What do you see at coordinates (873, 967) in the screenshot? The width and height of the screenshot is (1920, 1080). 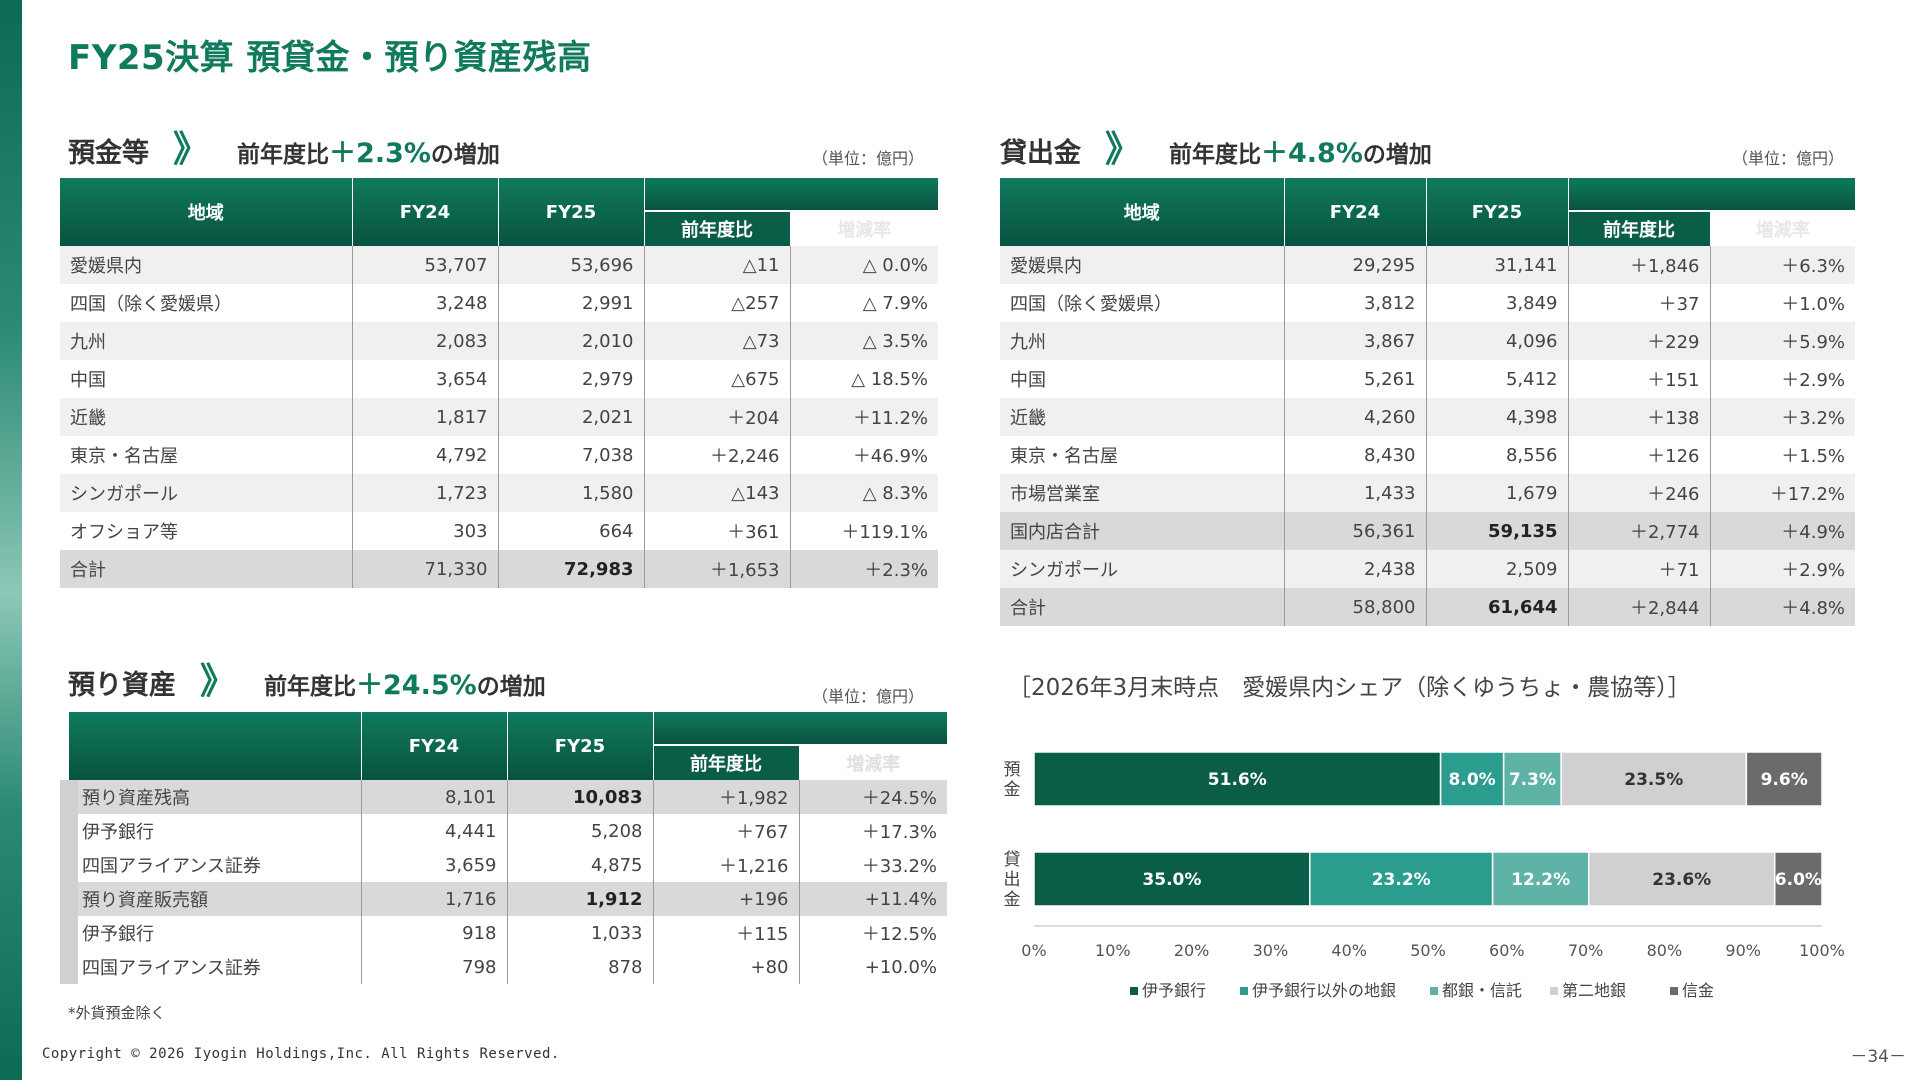 I see `cell-value: +10.0%` at bounding box center [873, 967].